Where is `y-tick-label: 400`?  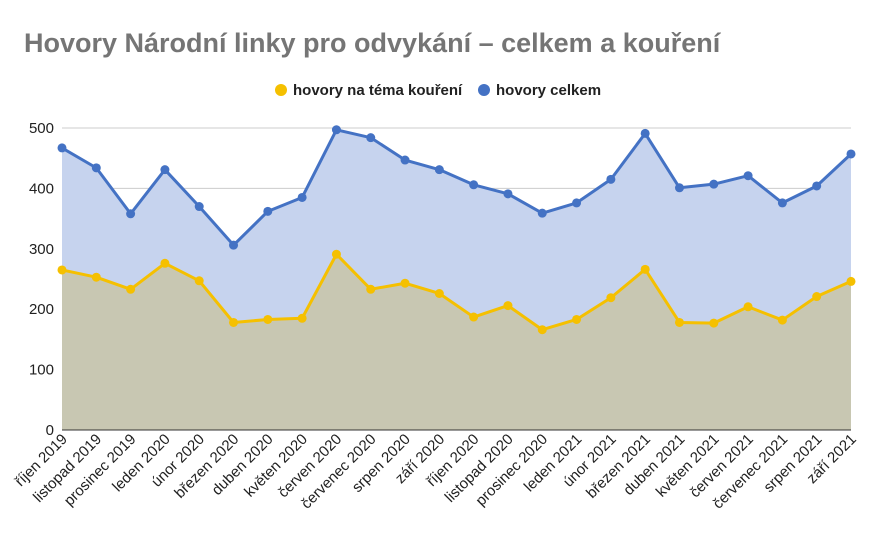
y-tick-label: 400 is located at coordinates (41, 188).